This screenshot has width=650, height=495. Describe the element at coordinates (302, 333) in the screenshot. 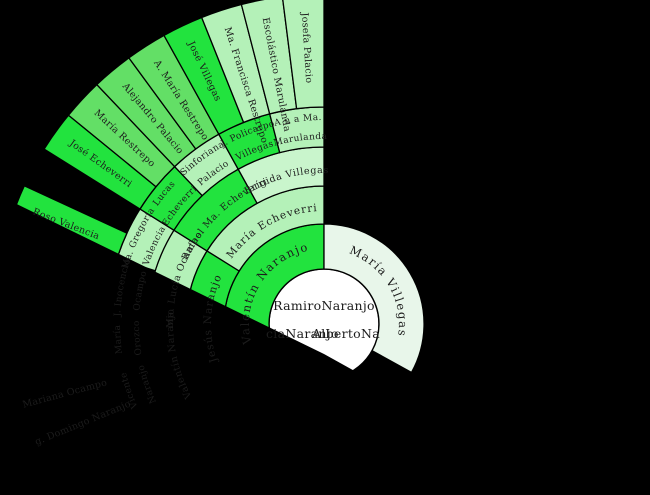

I see `center-person-line2-left: ciaNaranjo` at that location.